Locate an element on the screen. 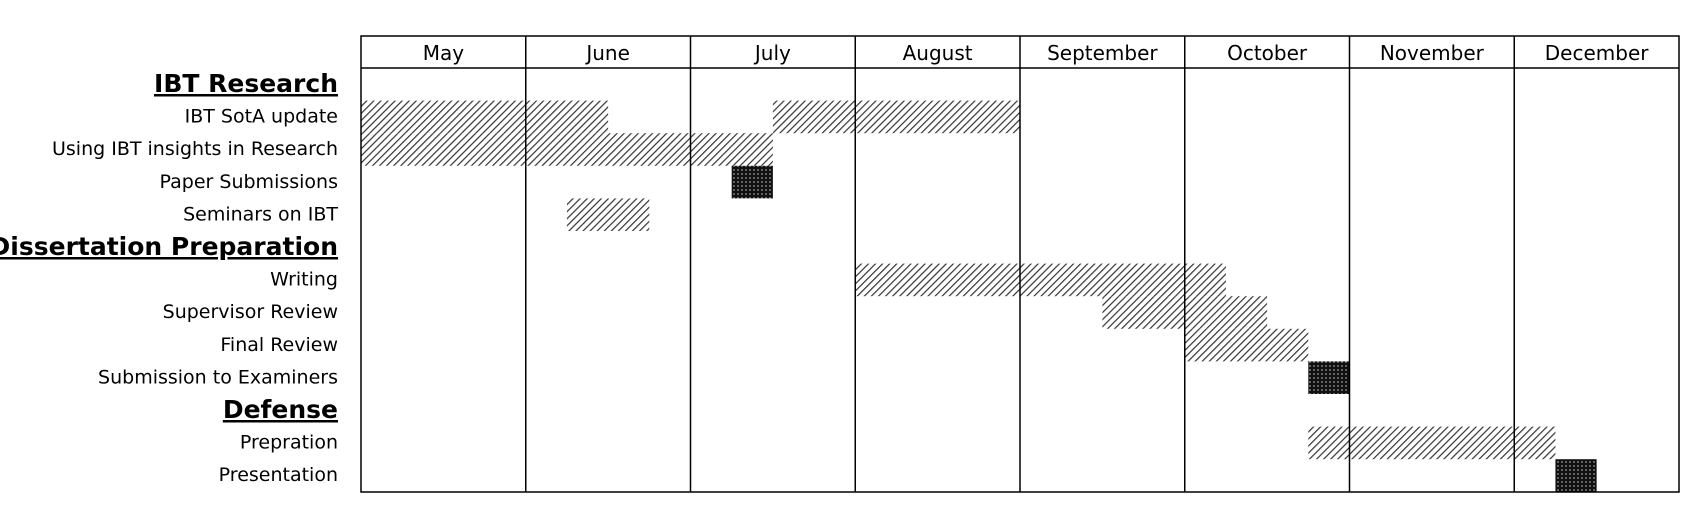  section-label: IBT Research is located at coordinates (246, 83).